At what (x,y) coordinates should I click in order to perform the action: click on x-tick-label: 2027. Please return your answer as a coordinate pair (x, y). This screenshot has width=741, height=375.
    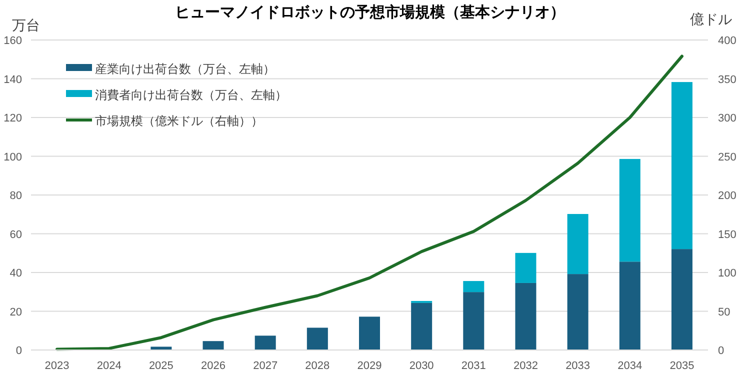
    Looking at the image, I should click on (265, 366).